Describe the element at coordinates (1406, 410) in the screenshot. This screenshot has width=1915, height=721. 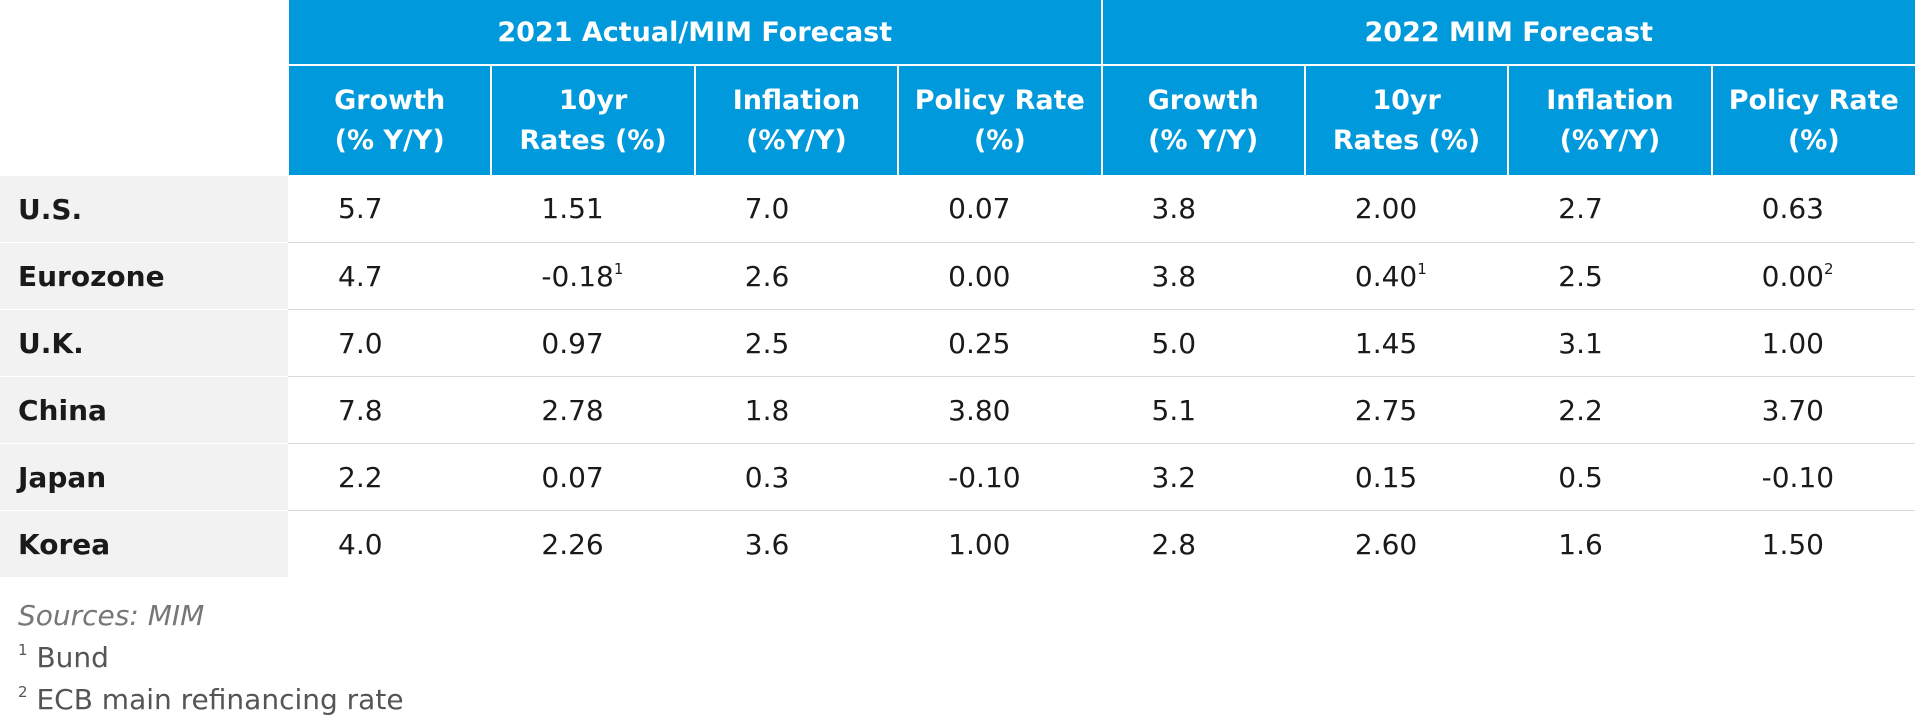
I see `cell: 2.75` at that location.